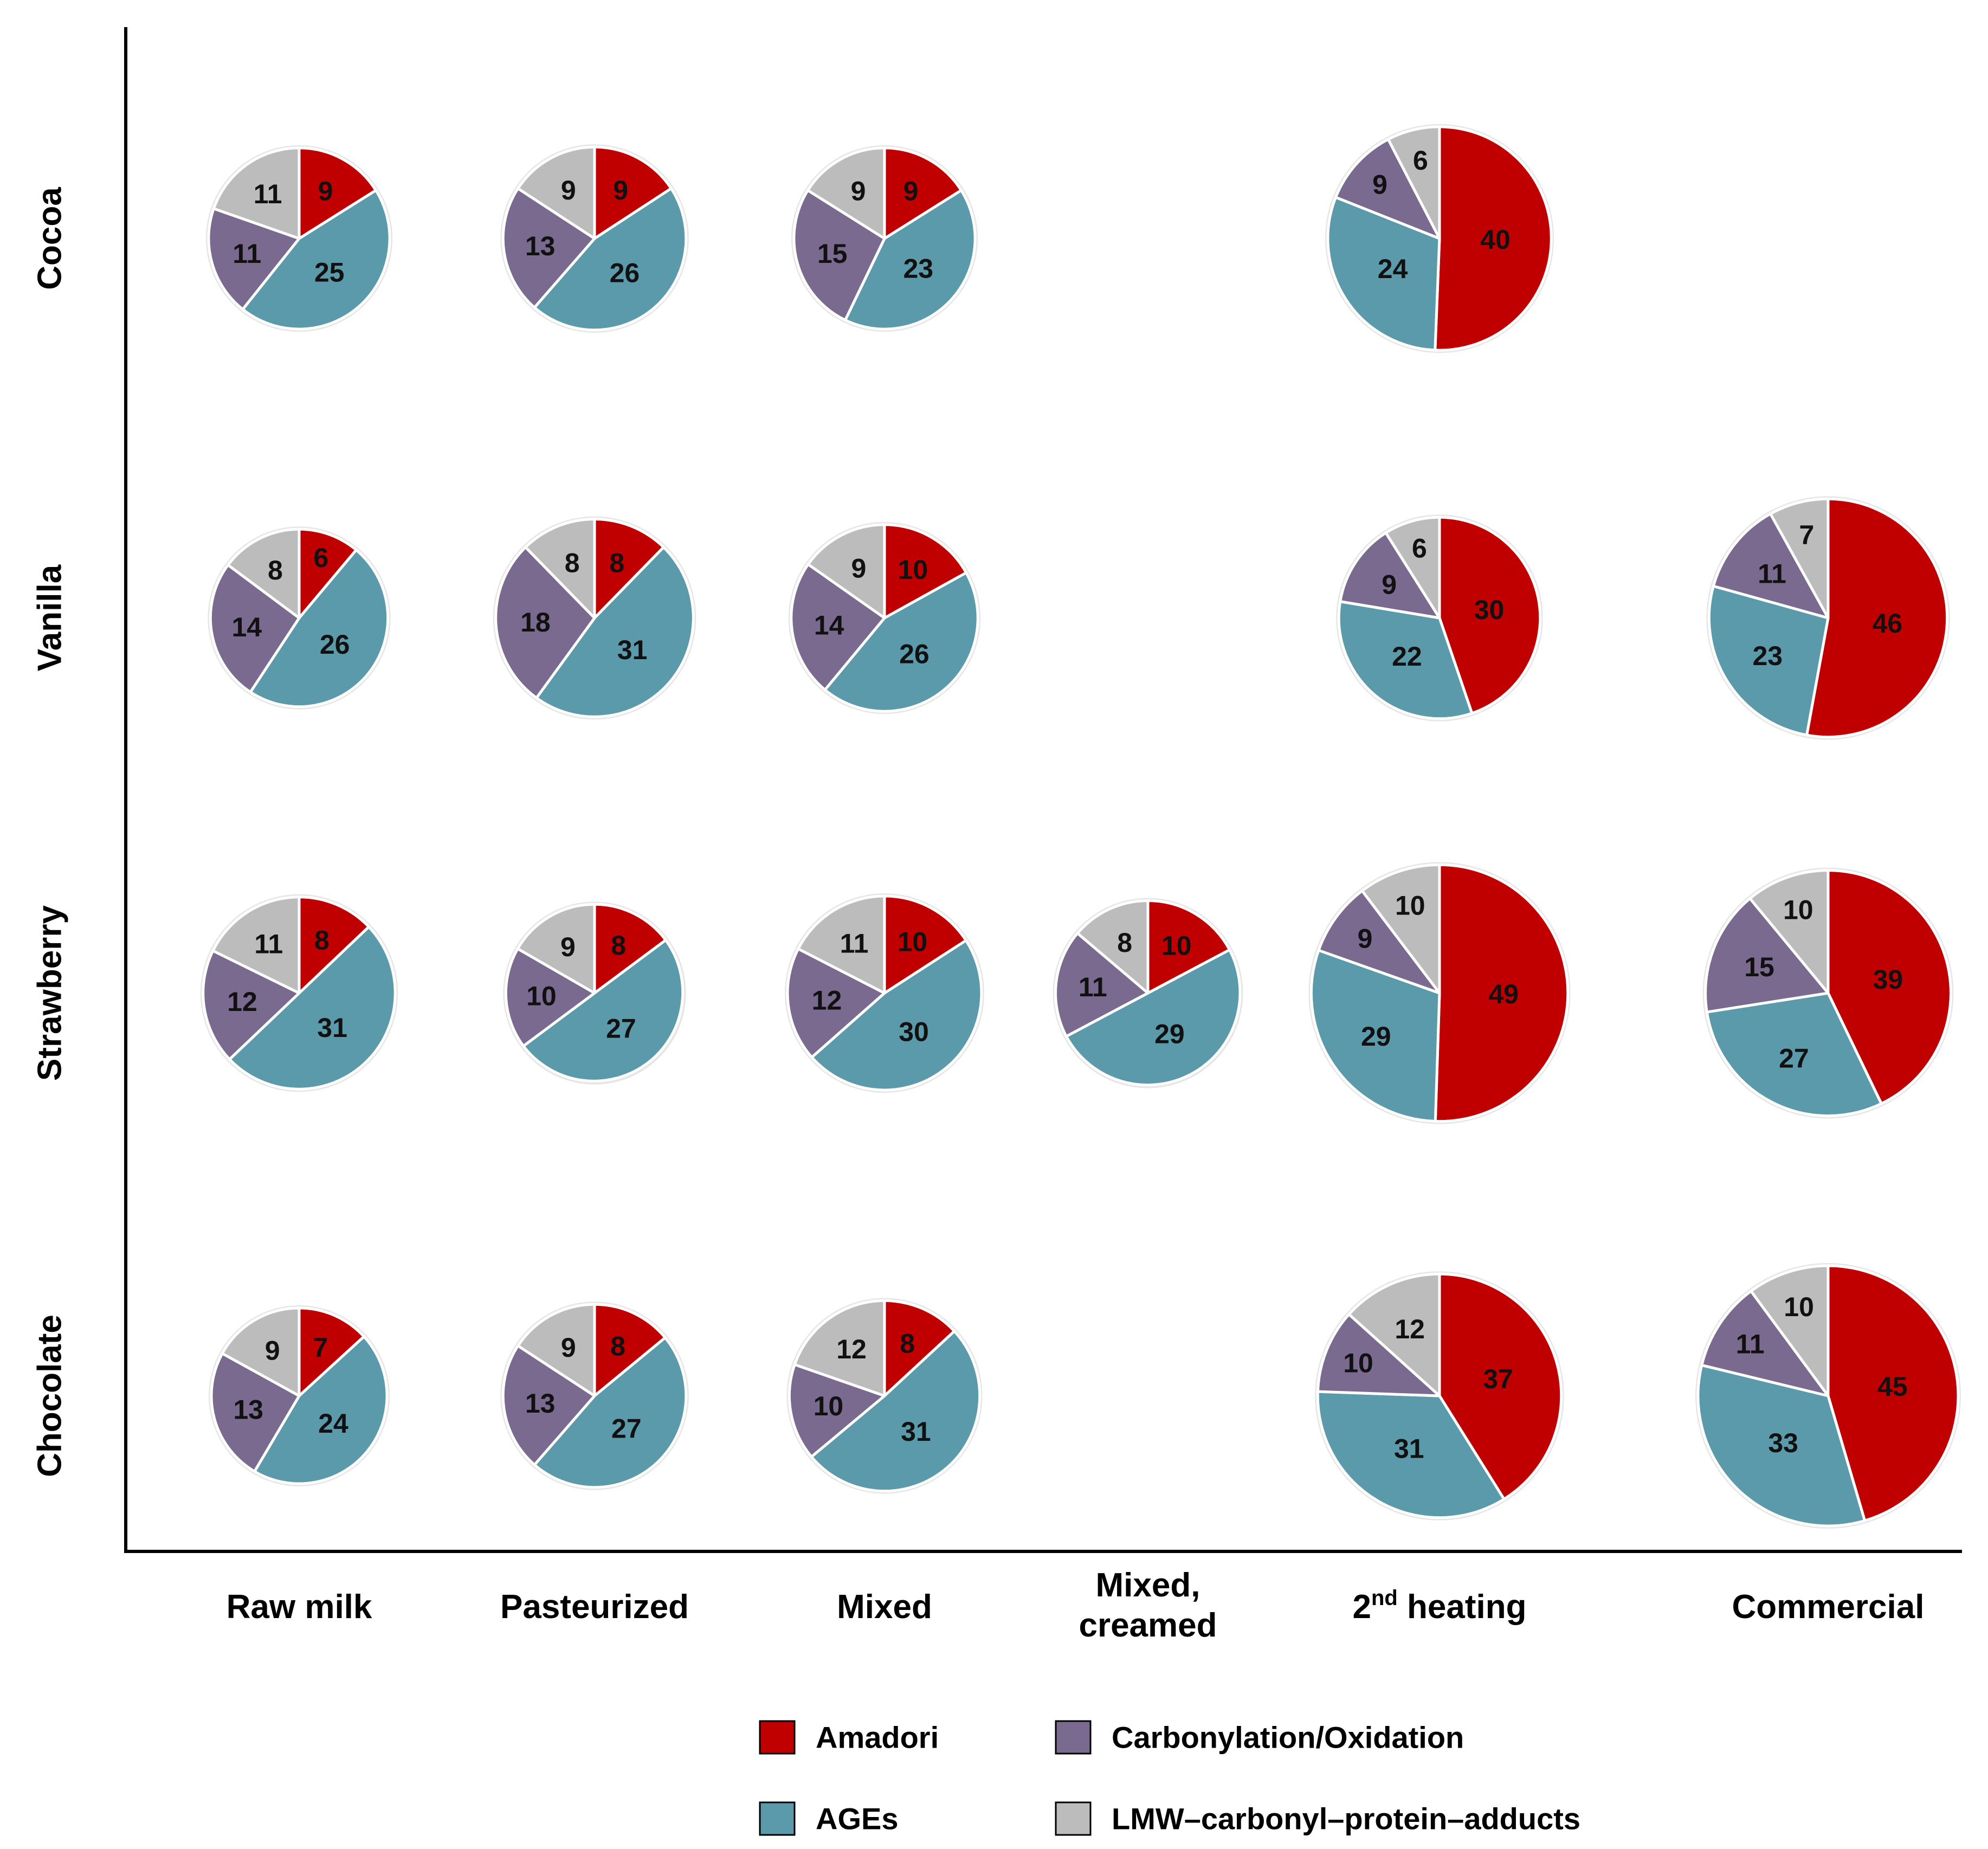  I want to click on column-label-2nd-heating: 2nd heating, so click(1439, 1606).